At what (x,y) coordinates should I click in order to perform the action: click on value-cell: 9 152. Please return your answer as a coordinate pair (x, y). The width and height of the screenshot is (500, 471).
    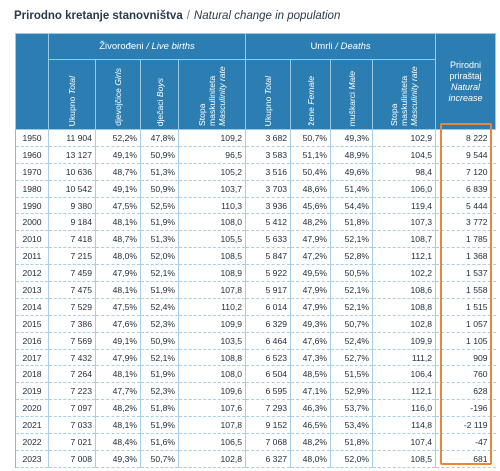
    Looking at the image, I should click on (268, 425).